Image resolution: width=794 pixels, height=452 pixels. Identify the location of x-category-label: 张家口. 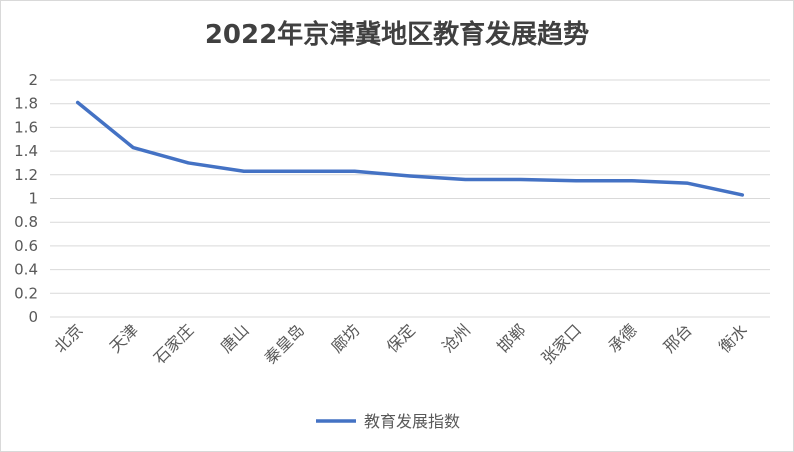
(561, 343).